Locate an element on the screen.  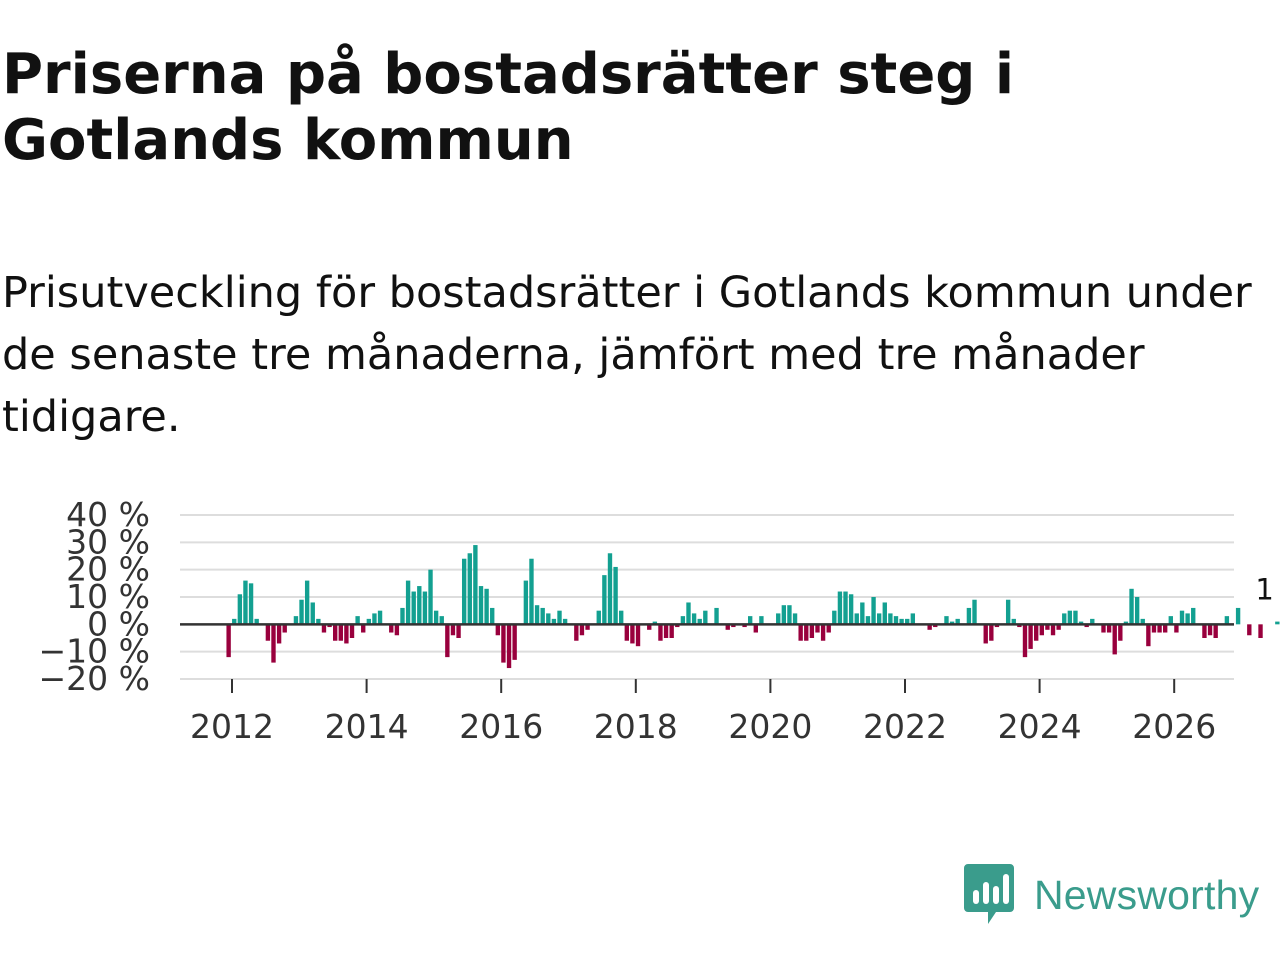
y-tick-label: 30 % is located at coordinates (108, 541).